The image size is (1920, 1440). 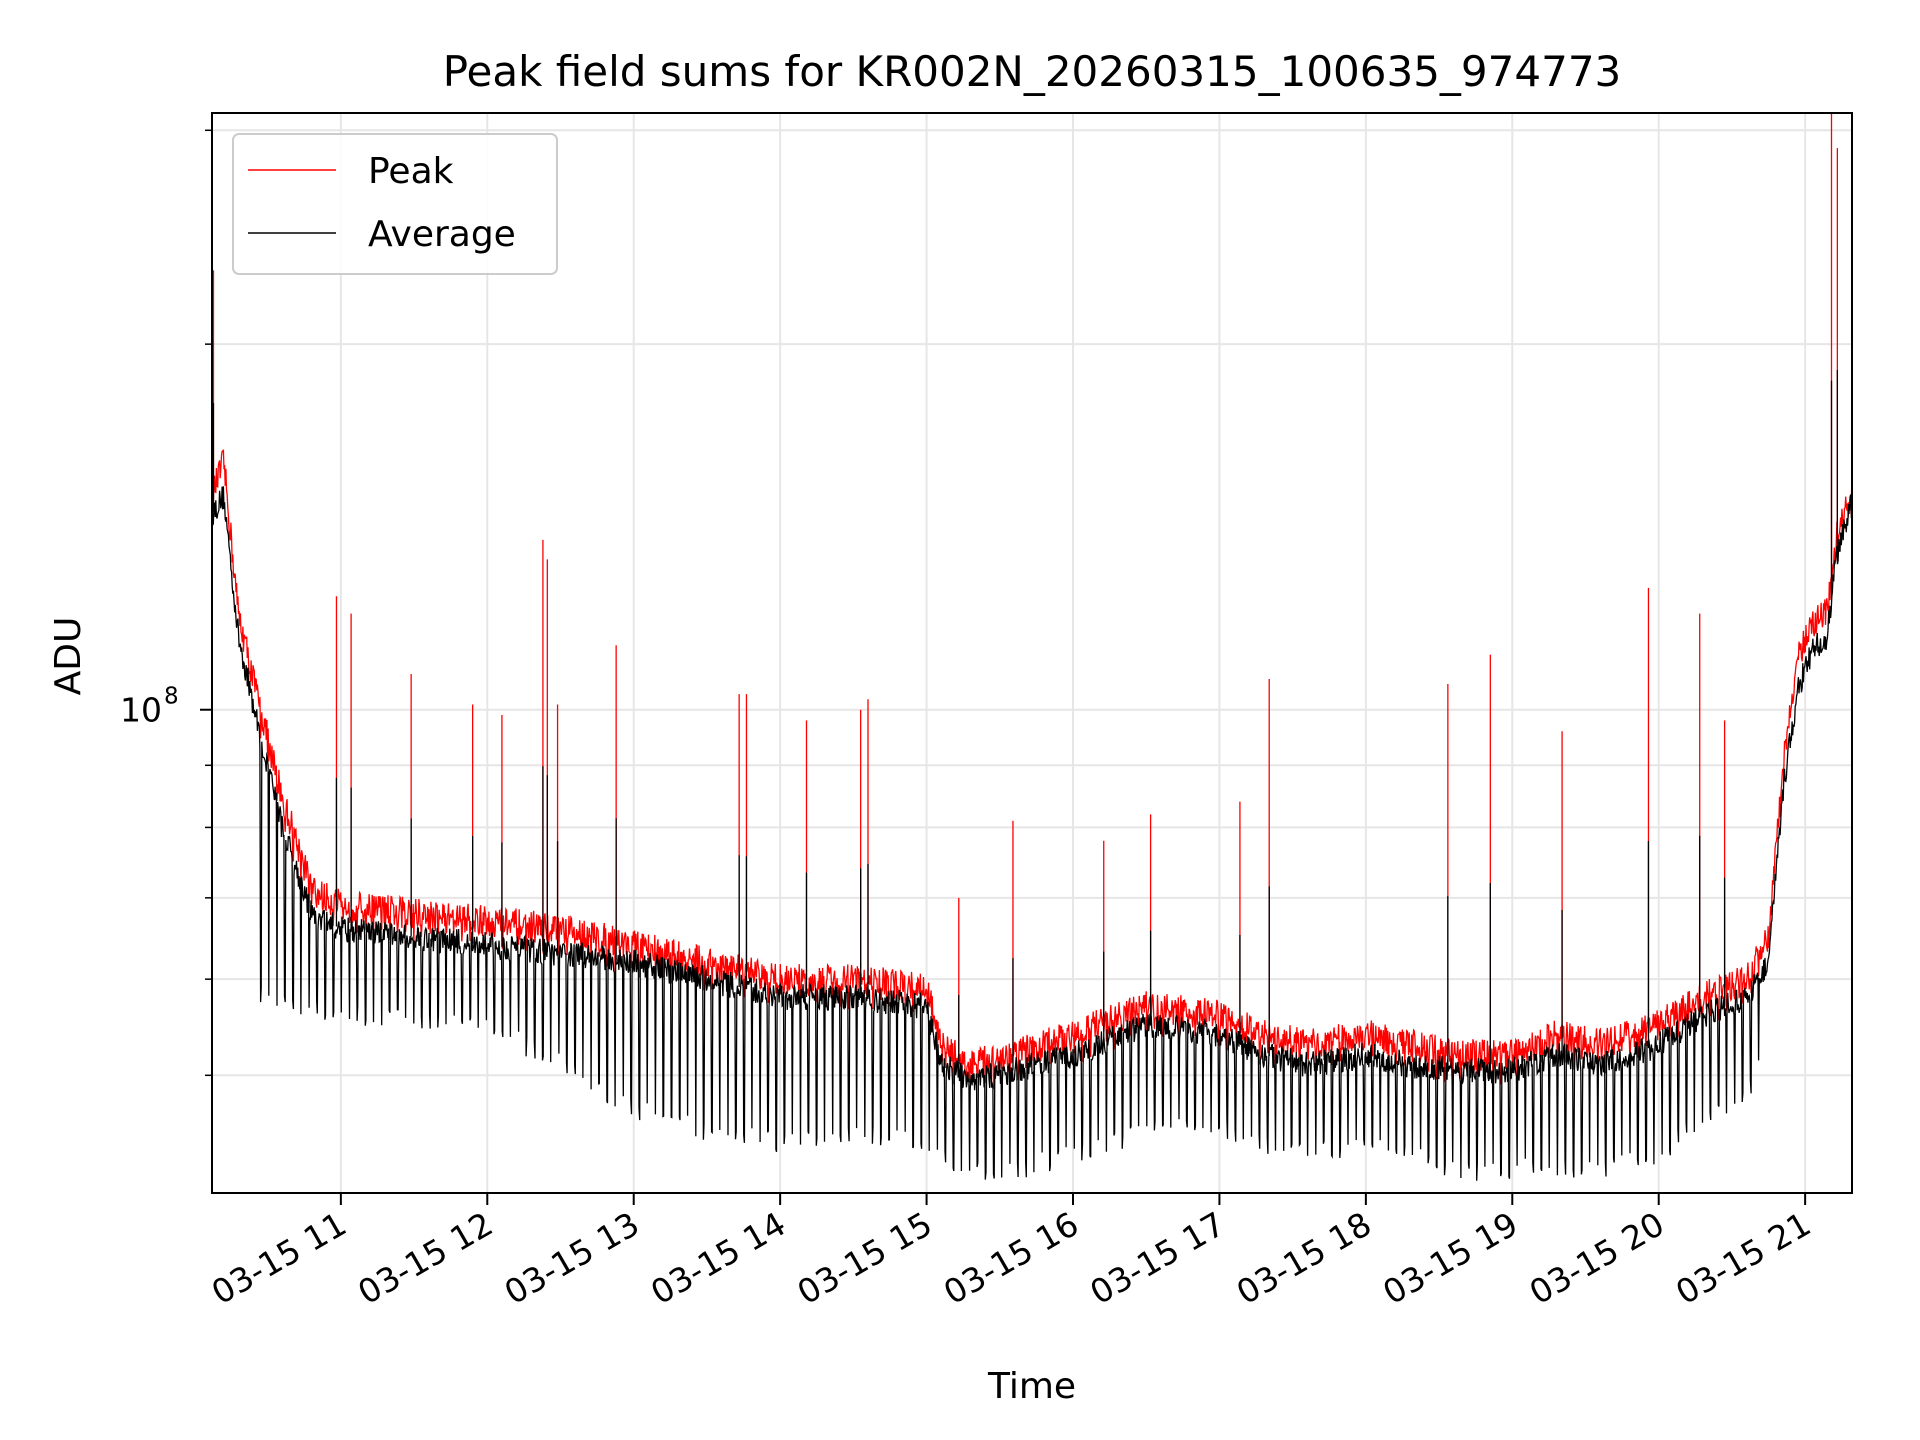 What do you see at coordinates (865, 1258) in the screenshot?
I see `x-tick-label: 03-15 15` at bounding box center [865, 1258].